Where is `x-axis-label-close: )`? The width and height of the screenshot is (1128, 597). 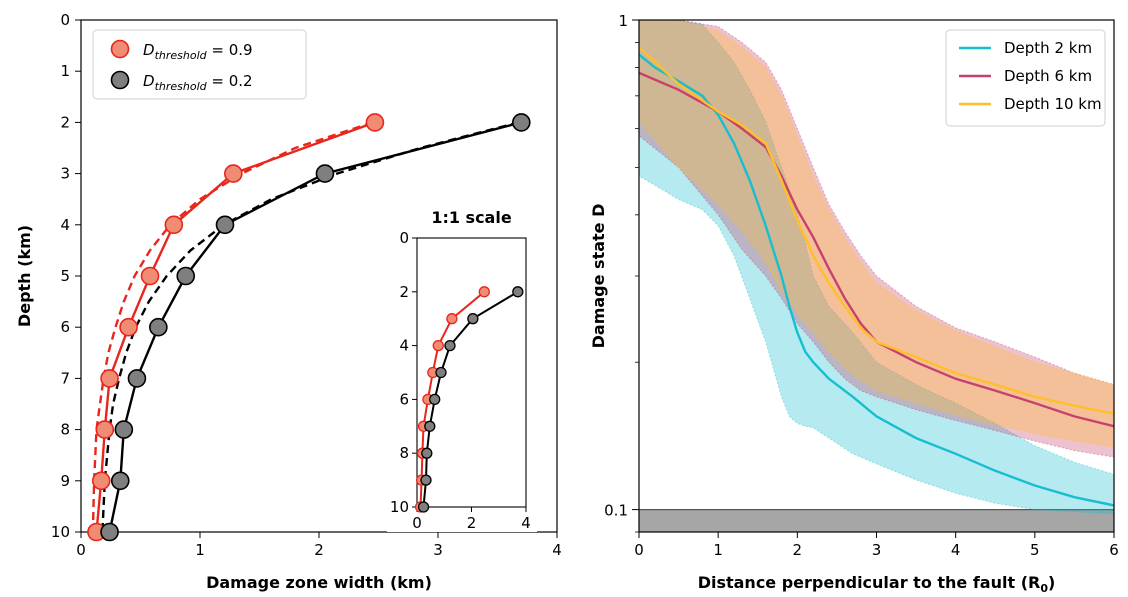
x-axis-label-close: ) is located at coordinates (1051, 582).